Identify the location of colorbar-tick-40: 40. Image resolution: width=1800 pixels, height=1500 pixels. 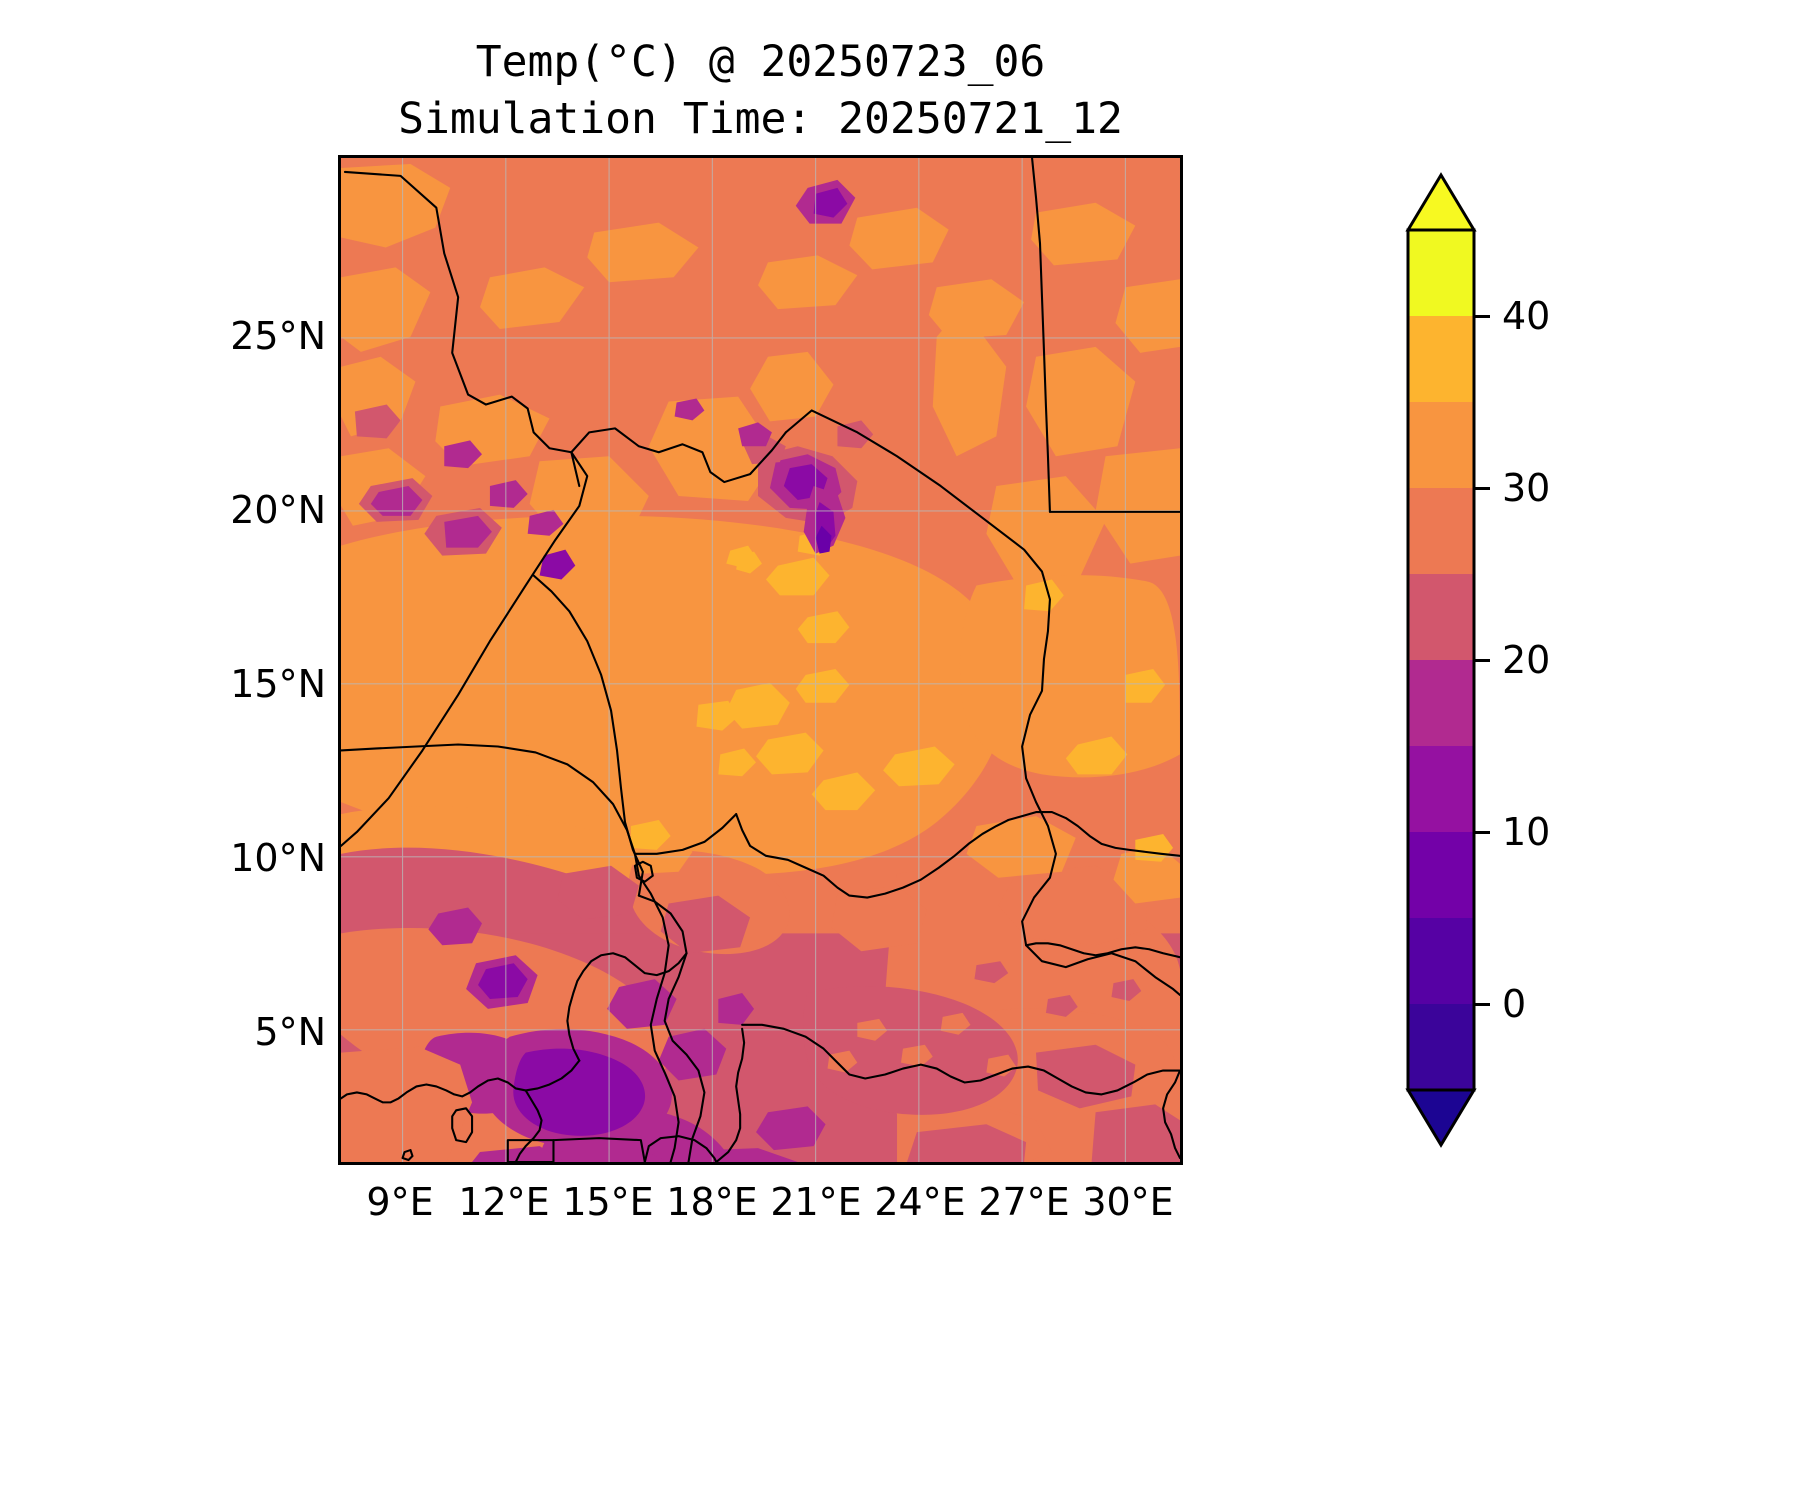
(1512, 316).